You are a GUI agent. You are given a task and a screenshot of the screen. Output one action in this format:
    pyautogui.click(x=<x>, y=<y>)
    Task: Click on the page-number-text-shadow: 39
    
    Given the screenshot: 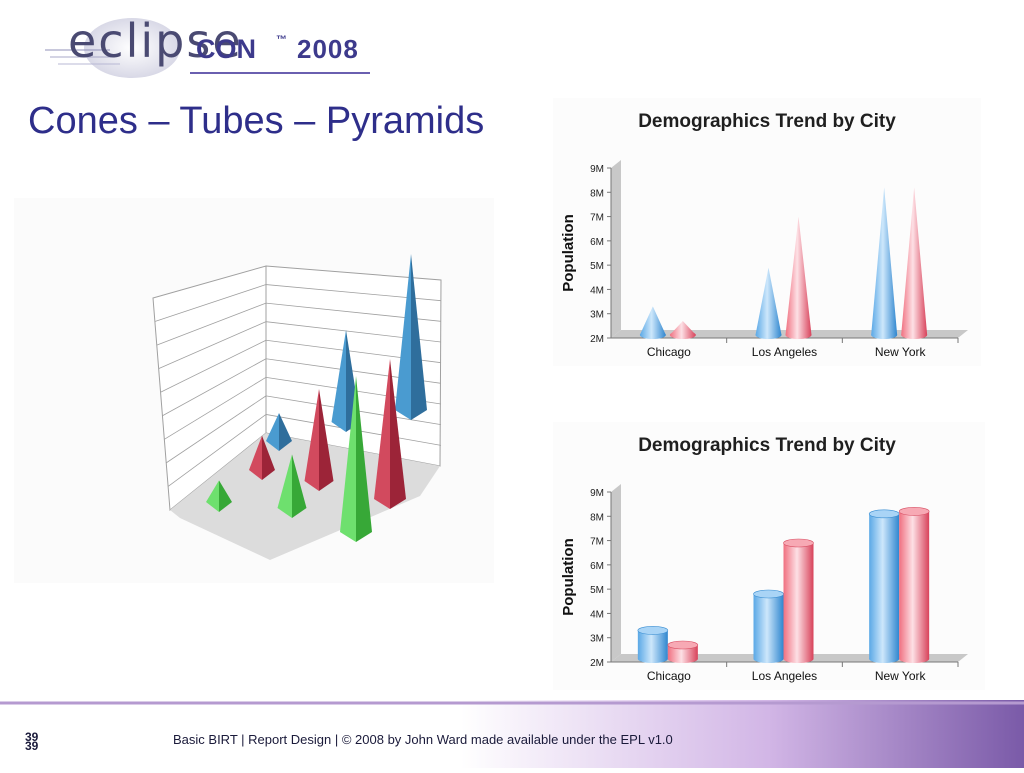 What is the action you would take?
    pyautogui.click(x=32, y=746)
    